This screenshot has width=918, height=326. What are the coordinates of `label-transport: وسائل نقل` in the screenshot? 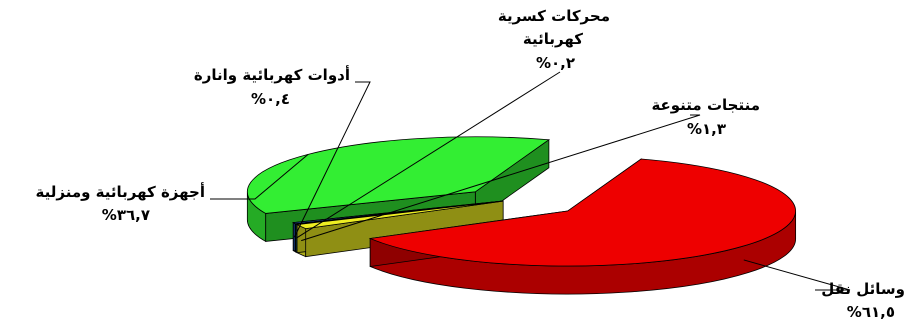 It's located at (863, 289).